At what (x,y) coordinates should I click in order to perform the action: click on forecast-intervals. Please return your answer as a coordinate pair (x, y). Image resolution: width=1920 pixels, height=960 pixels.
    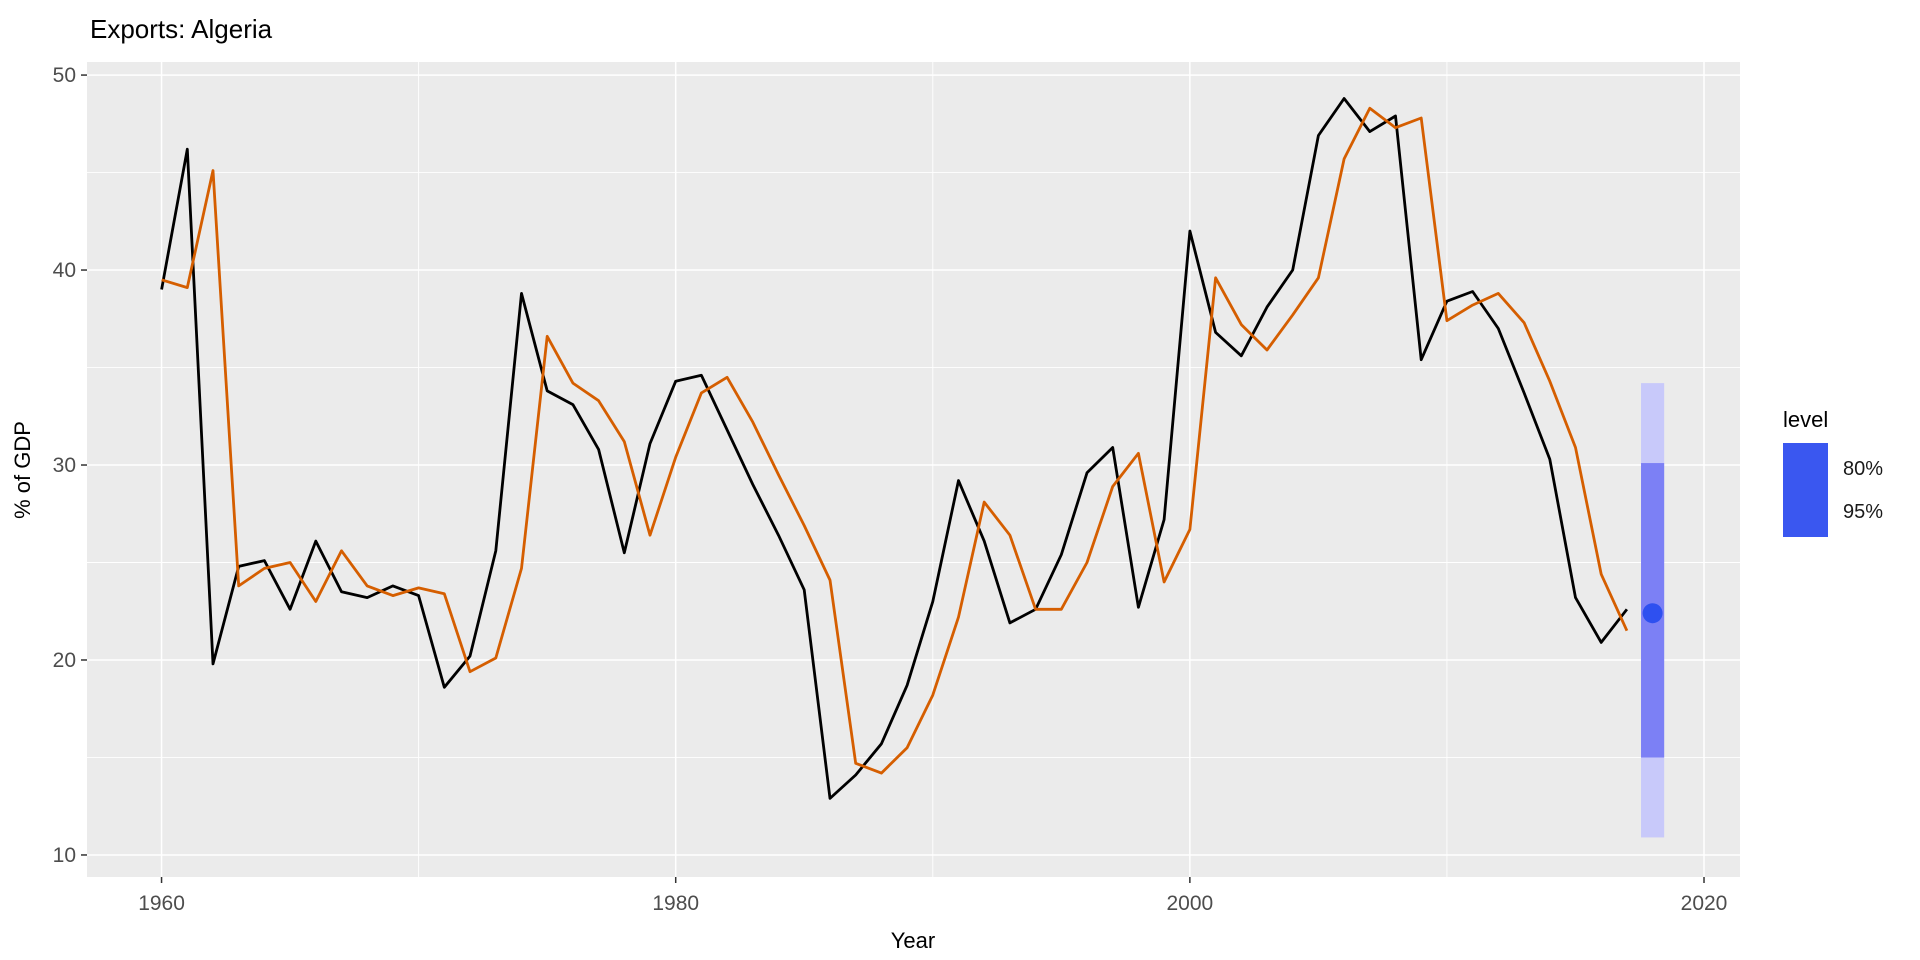
    Looking at the image, I should click on (1653, 610).